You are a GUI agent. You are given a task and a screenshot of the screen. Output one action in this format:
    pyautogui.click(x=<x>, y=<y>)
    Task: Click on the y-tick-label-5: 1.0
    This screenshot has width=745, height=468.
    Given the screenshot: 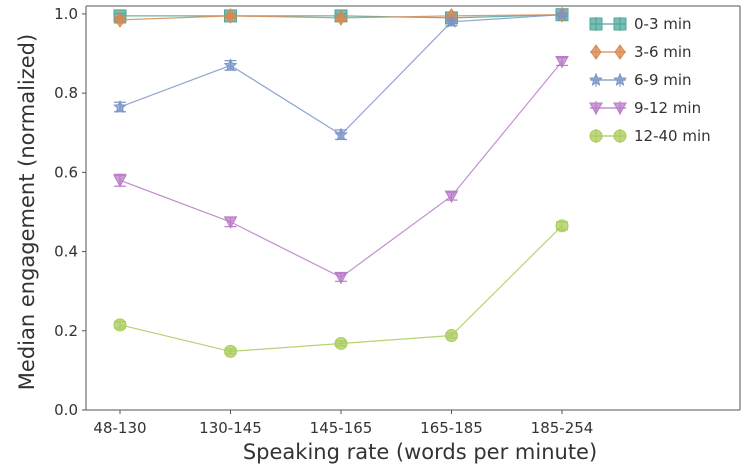 What is the action you would take?
    pyautogui.click(x=66, y=14)
    